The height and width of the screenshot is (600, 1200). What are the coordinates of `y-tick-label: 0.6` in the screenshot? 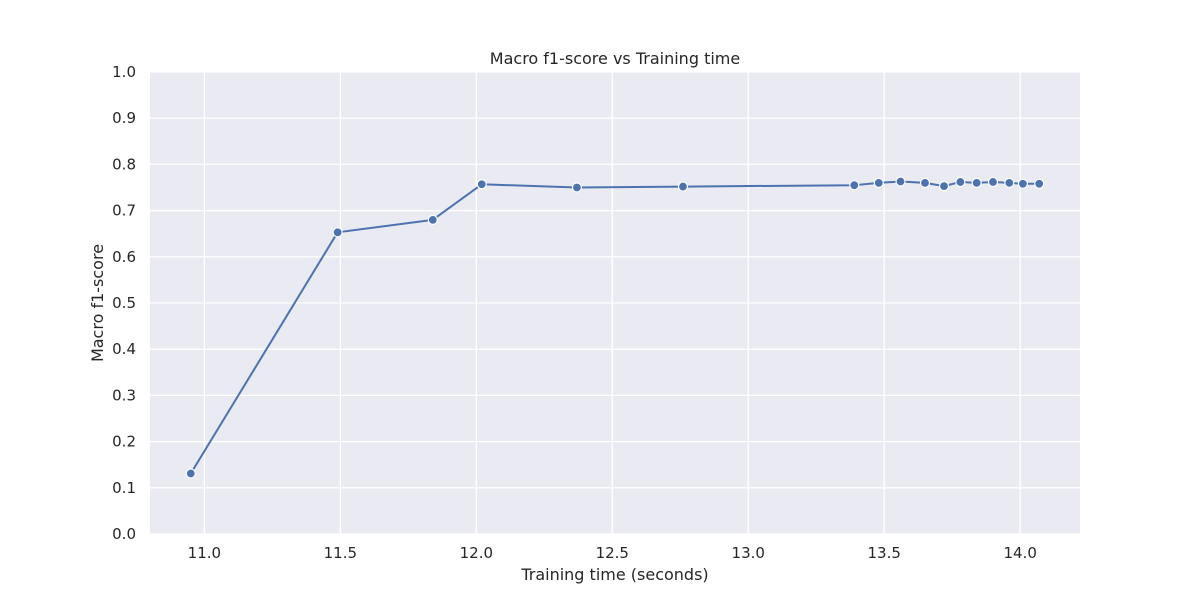 It's located at (124, 257).